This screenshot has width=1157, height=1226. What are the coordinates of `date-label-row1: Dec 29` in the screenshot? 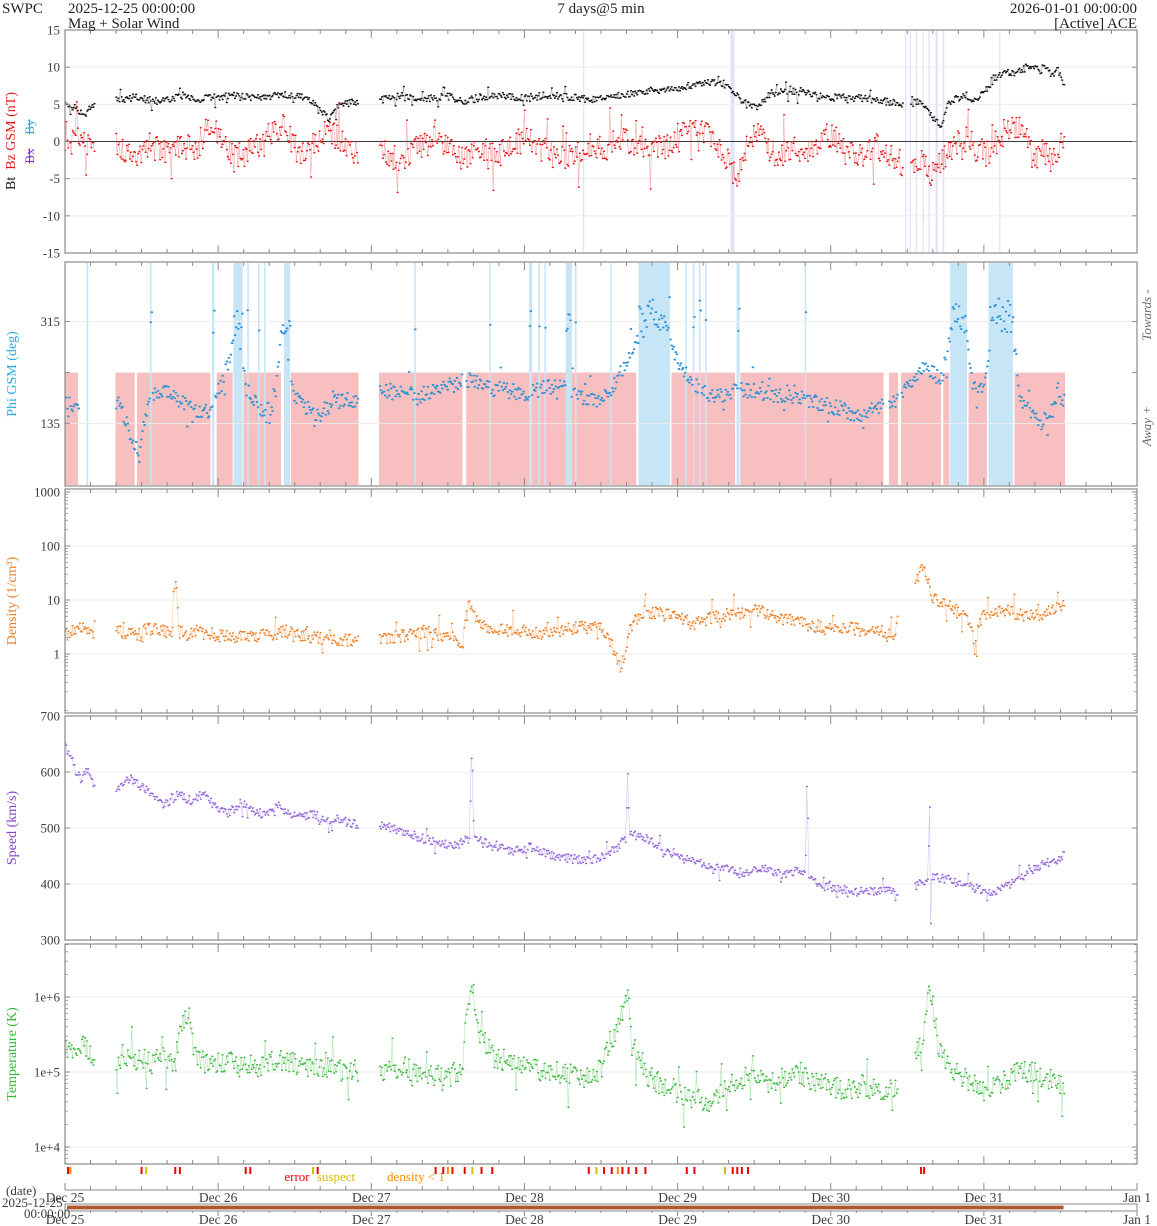 It's located at (677, 1197).